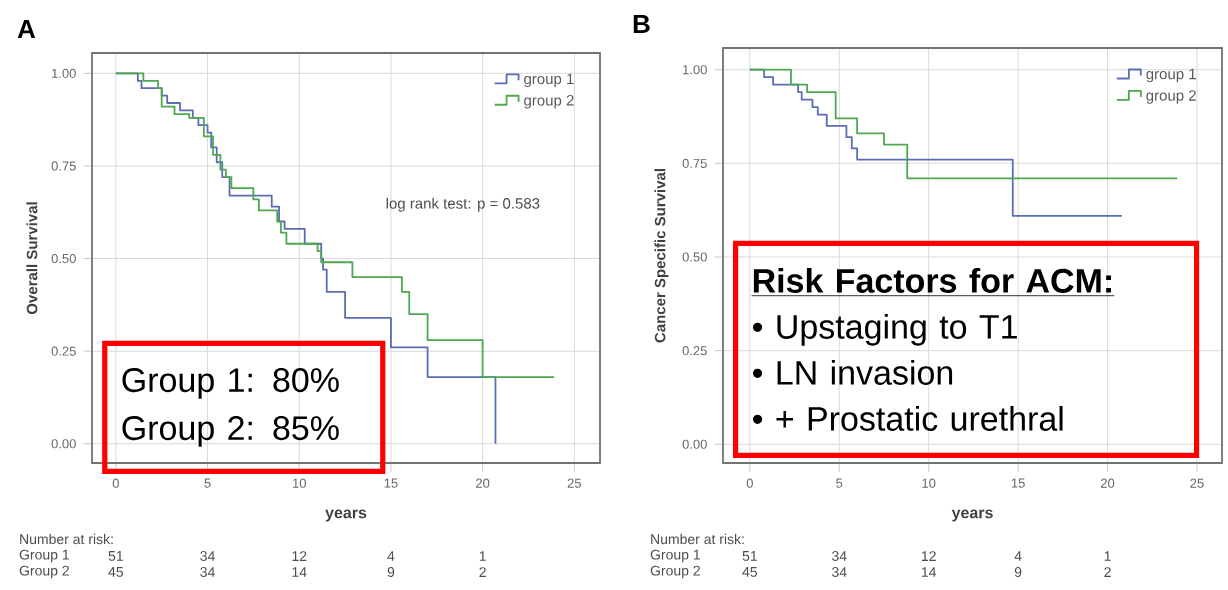 The image size is (1228, 590). I want to click on y-axis-title: Cancer Specific Survival, so click(661, 256).